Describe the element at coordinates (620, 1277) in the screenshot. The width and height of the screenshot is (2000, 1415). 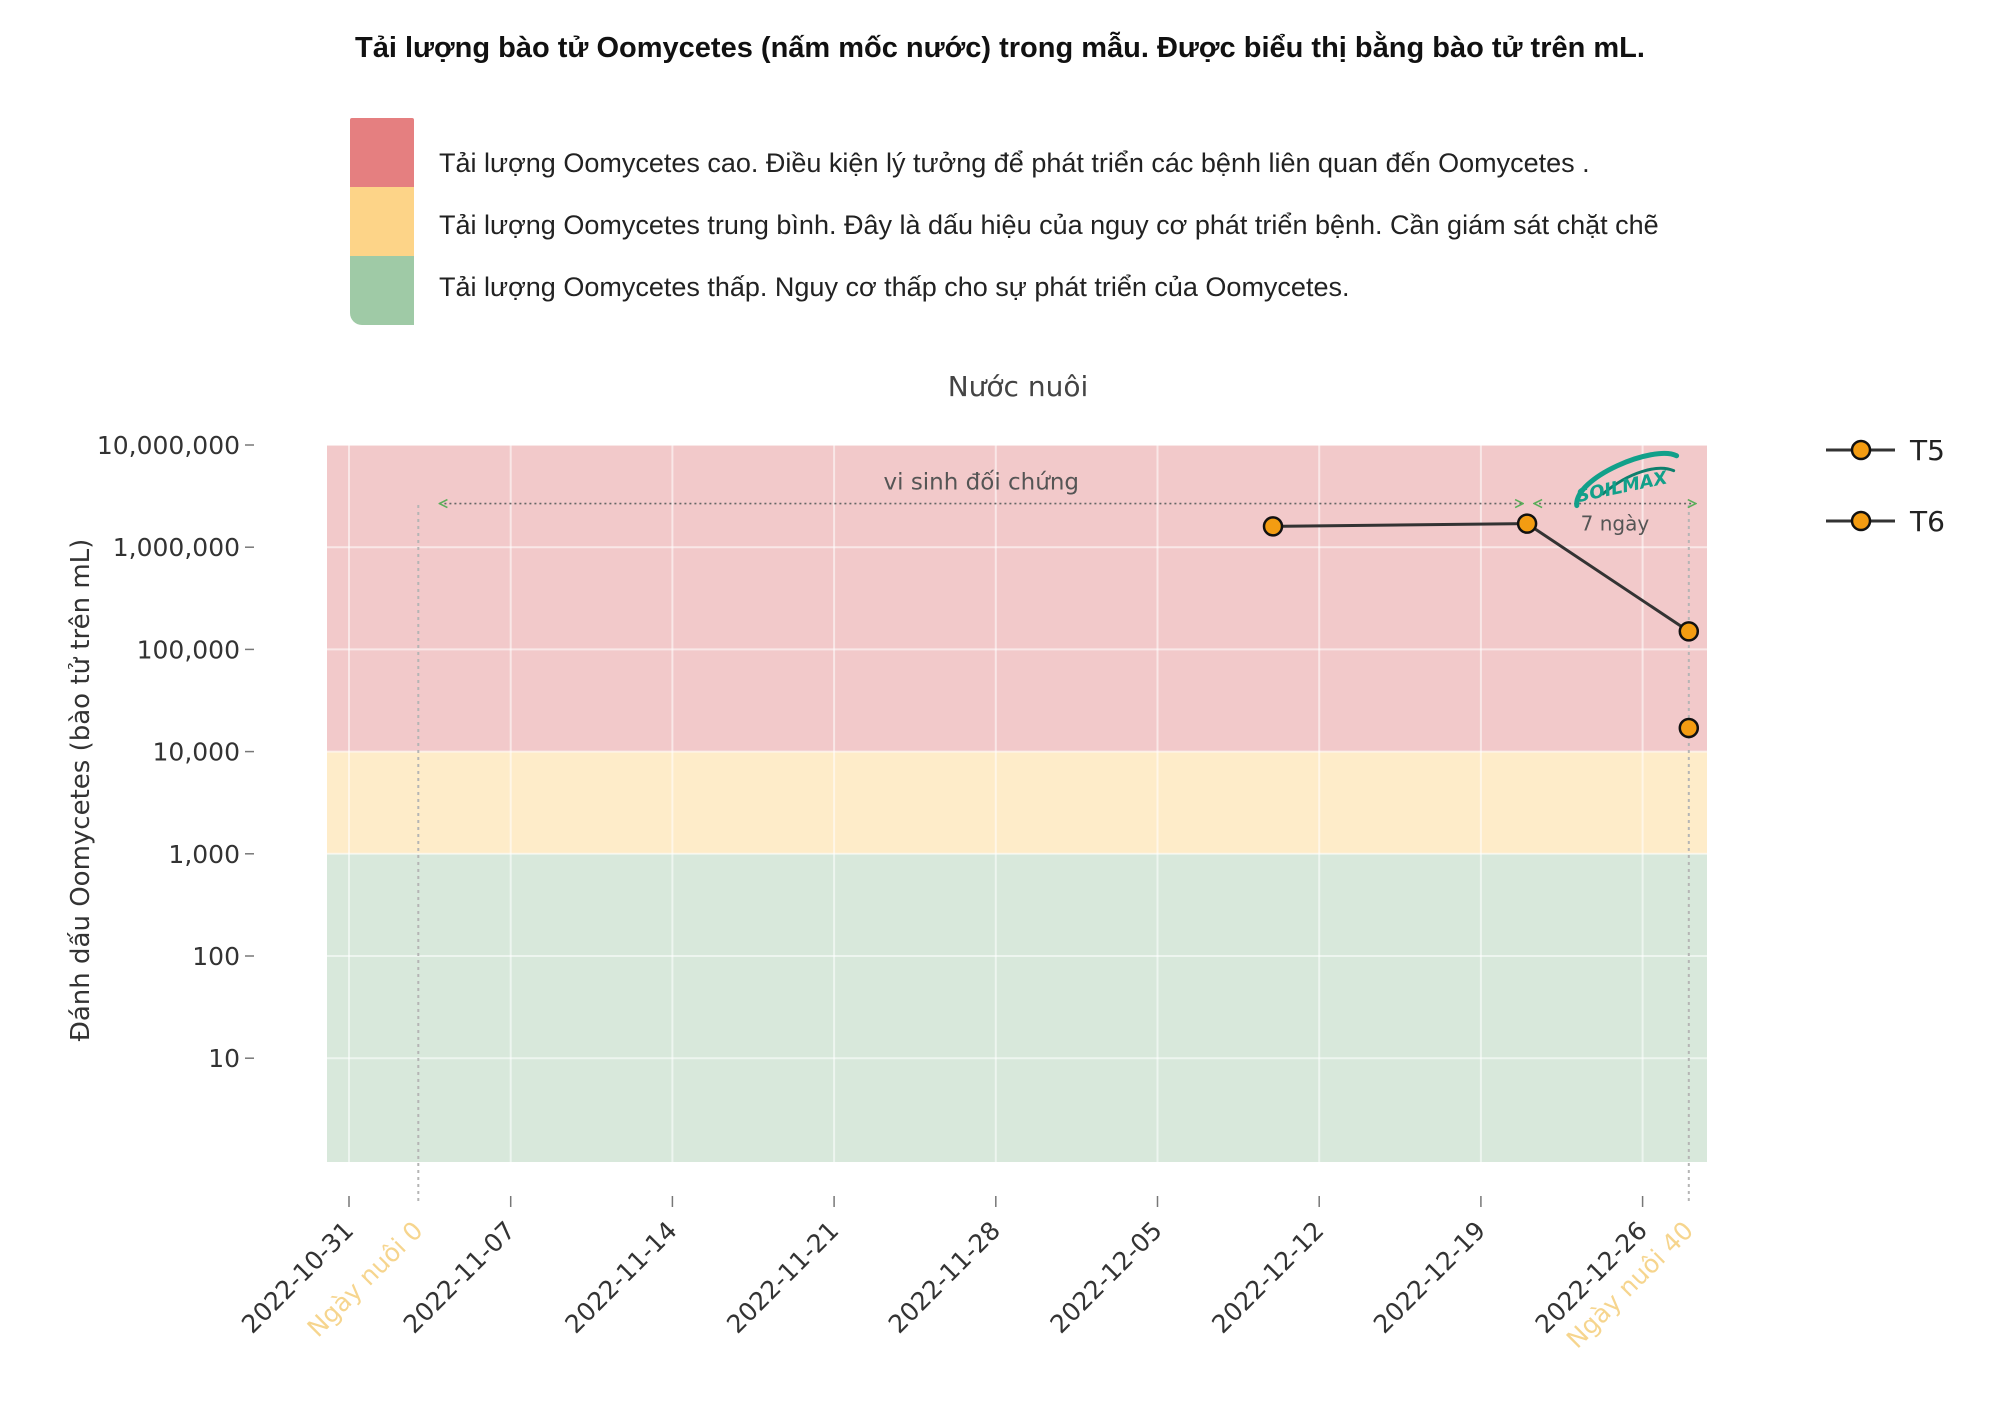
I see `x-tick-label-2: 2022-11-14` at that location.